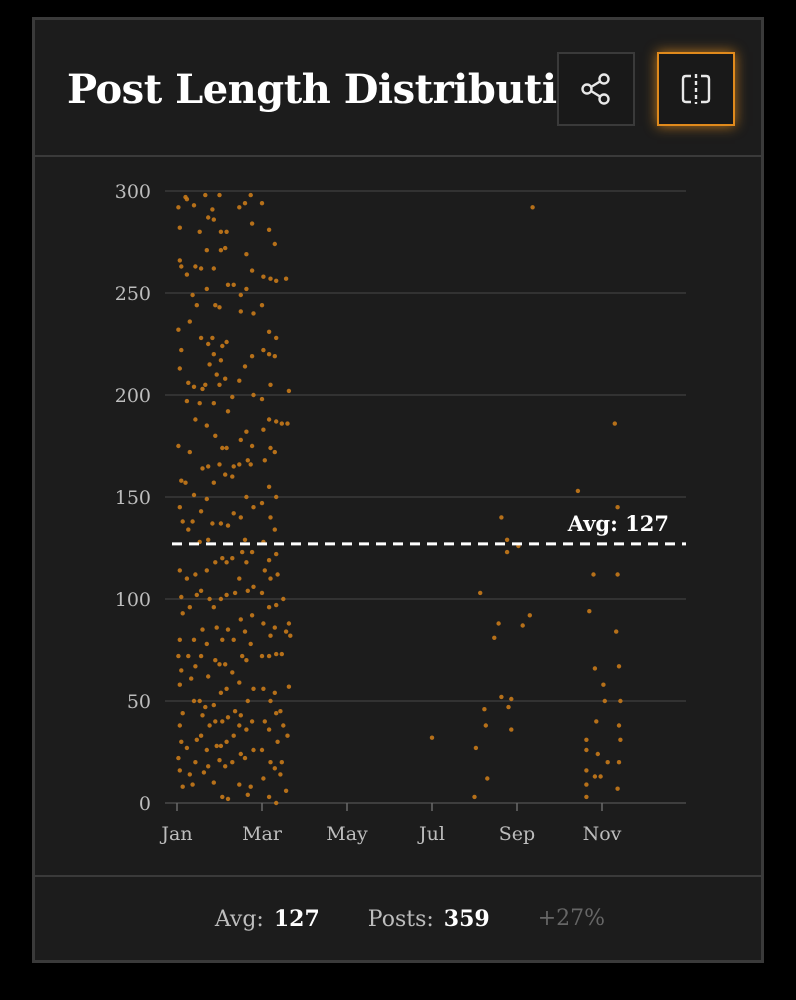 This screenshot has height=1000, width=796. Describe the element at coordinates (347, 834) in the screenshot. I see `x-tick-label: May` at that location.